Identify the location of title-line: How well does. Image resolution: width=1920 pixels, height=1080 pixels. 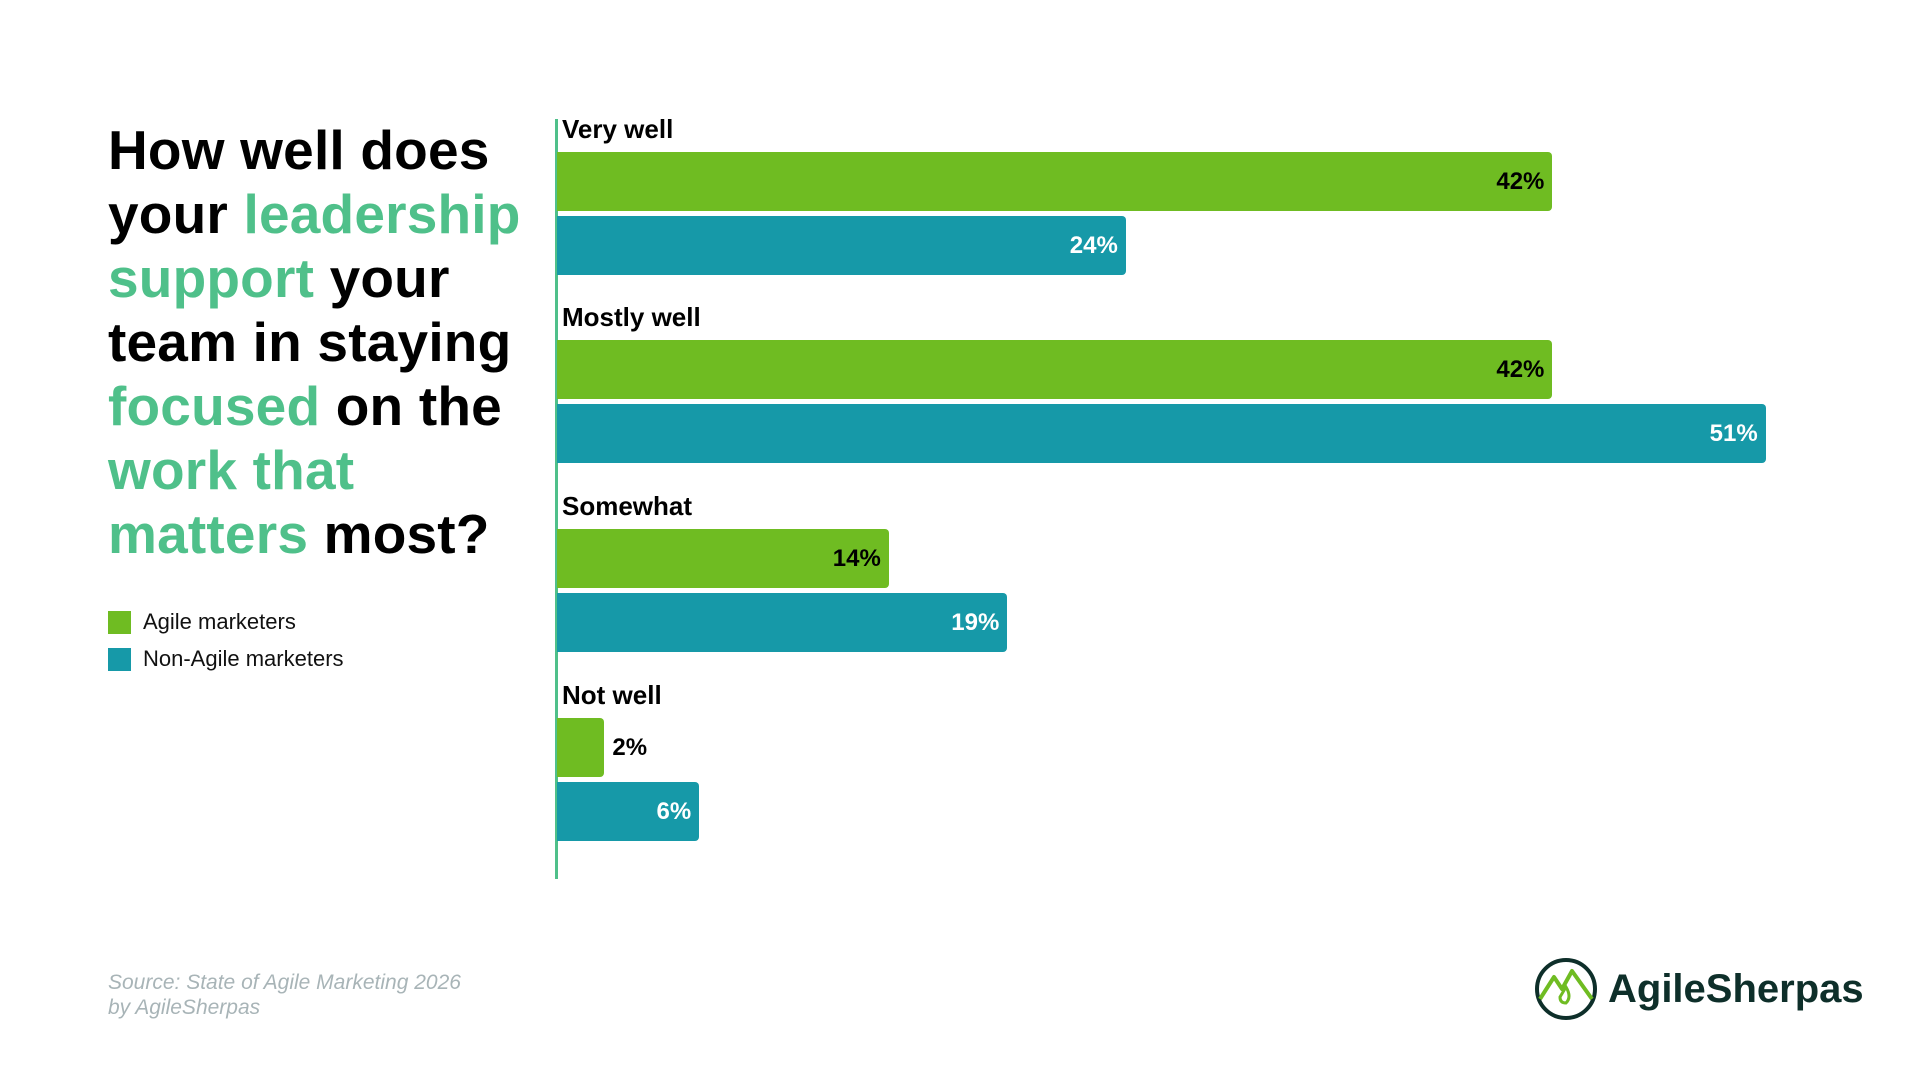
(314, 150).